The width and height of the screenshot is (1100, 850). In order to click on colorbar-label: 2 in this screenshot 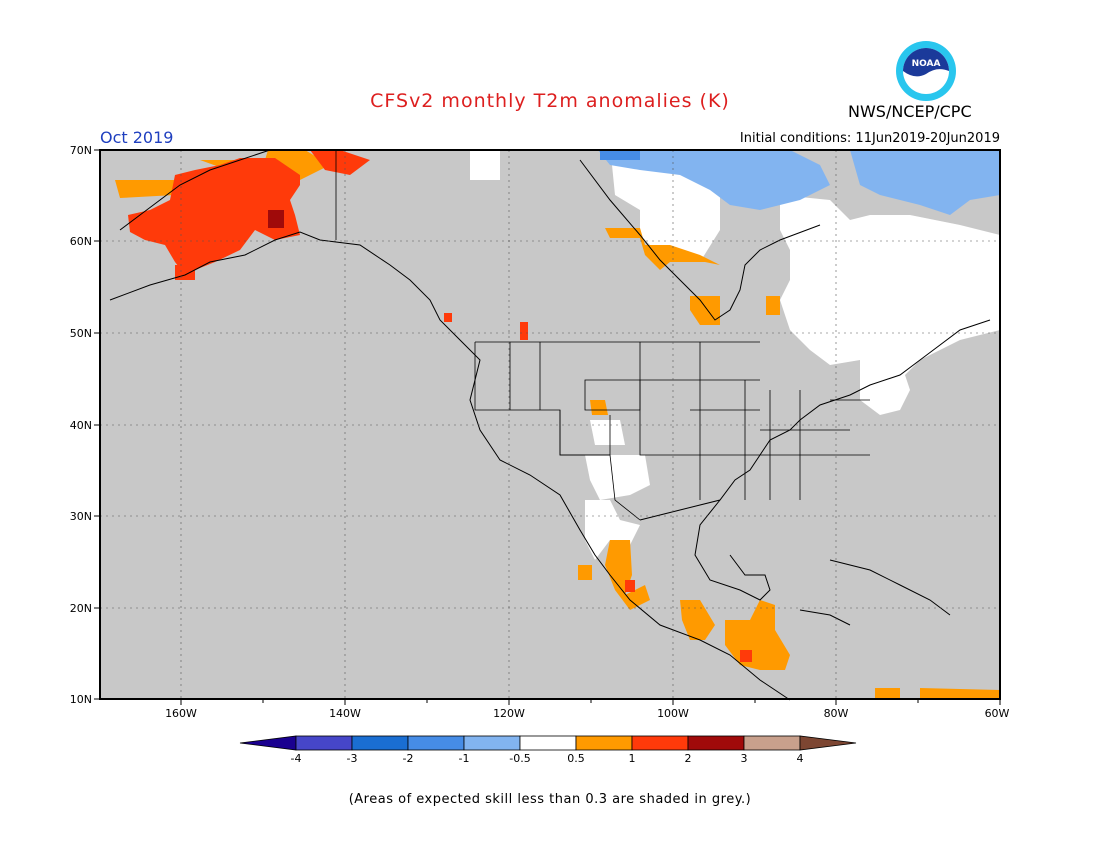, I will do `click(688, 758)`.